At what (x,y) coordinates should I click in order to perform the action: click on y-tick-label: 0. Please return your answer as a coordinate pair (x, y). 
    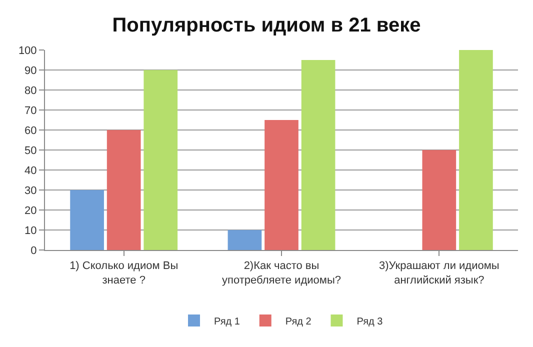
    Looking at the image, I should click on (33, 250).